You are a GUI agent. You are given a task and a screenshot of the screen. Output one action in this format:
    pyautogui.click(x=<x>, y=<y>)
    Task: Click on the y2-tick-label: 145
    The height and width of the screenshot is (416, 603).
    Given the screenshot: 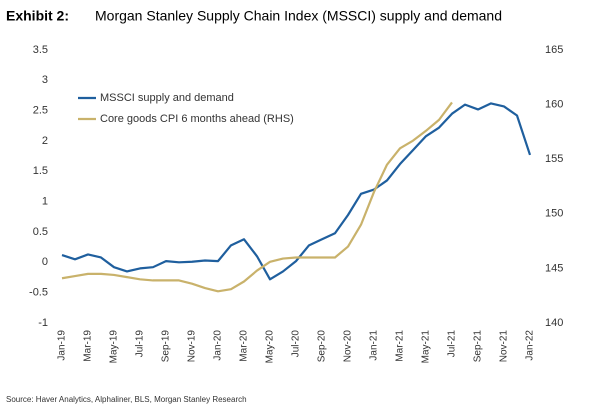 What is the action you would take?
    pyautogui.click(x=554, y=268)
    